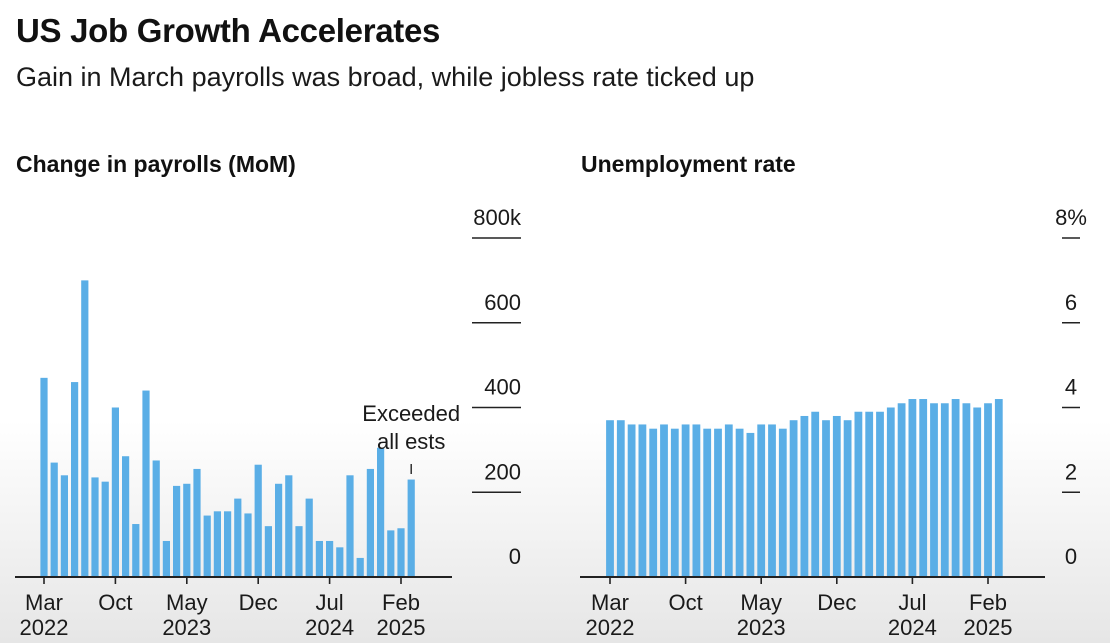 The height and width of the screenshot is (643, 1110). Describe the element at coordinates (228, 30) in the screenshot. I see `chart-title: US Job Growth Accelerates` at that location.